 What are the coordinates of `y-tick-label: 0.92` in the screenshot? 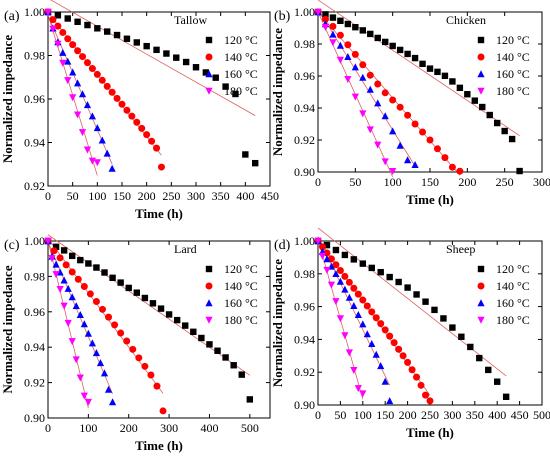 It's located at (304, 372).